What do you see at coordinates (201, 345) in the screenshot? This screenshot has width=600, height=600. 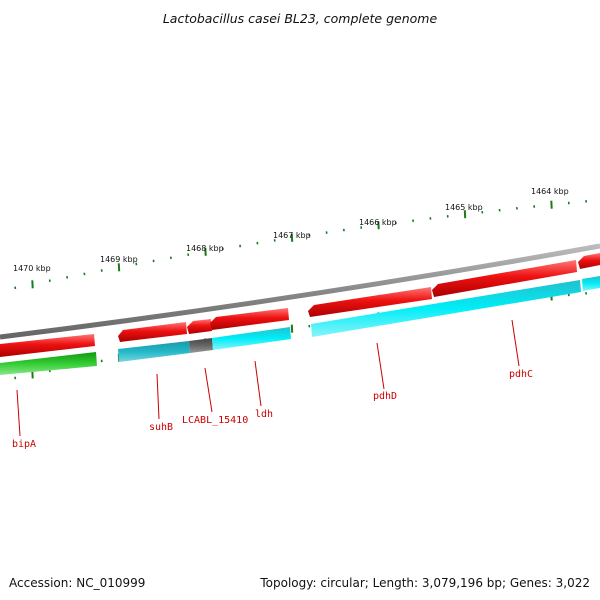 I see `gene-LCABL_15410-reverse` at bounding box center [201, 345].